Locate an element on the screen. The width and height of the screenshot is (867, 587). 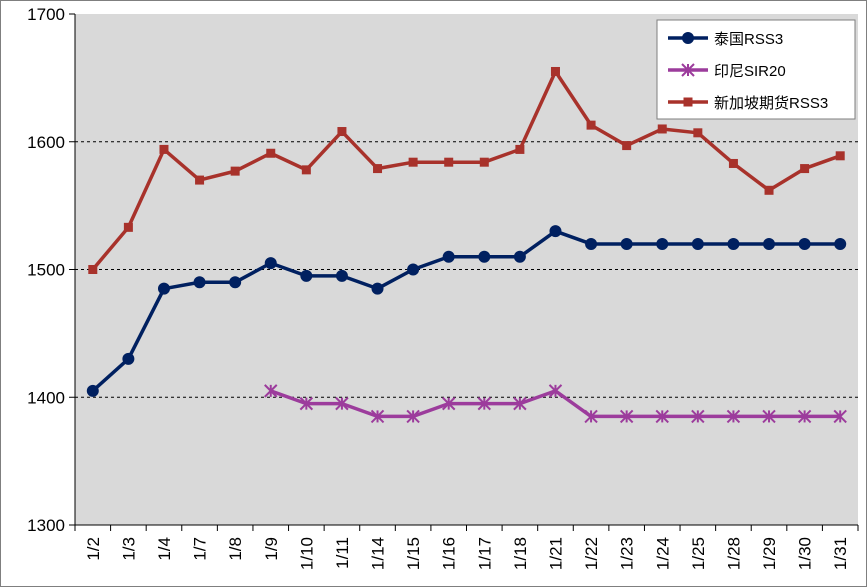
x-tick-label: 1/23 is located at coordinates (627, 553).